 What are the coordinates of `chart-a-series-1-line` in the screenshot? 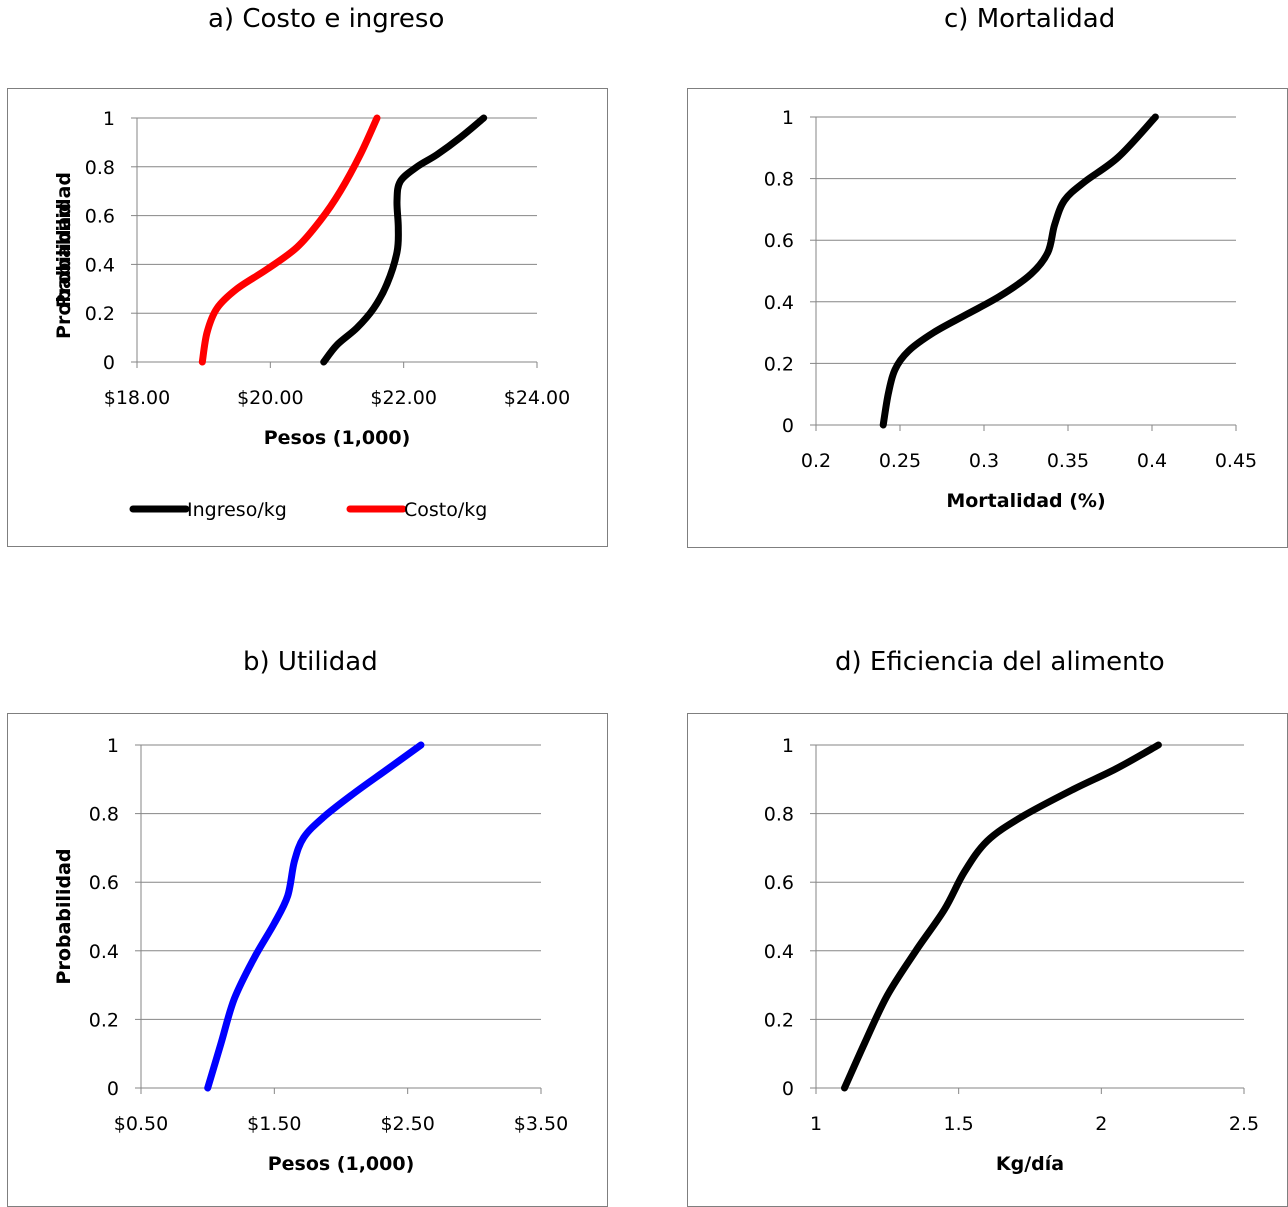 It's located at (404, 240).